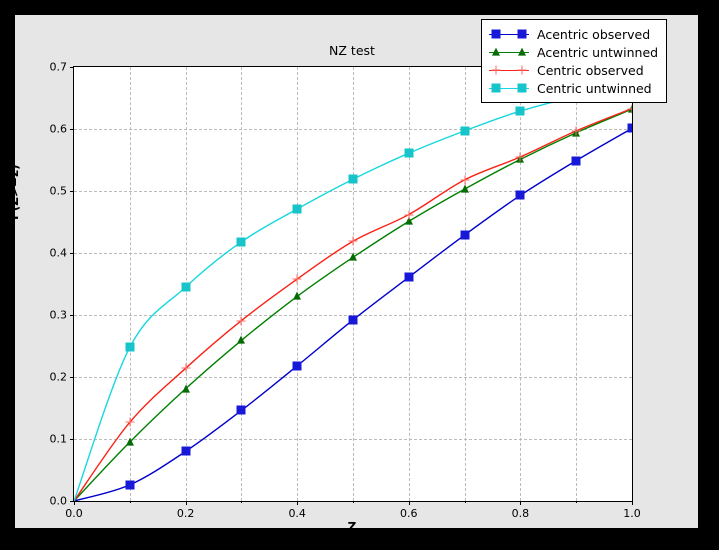 This screenshot has width=719, height=550. Describe the element at coordinates (520, 513) in the screenshot. I see `x-tick-label: 0.8` at that location.